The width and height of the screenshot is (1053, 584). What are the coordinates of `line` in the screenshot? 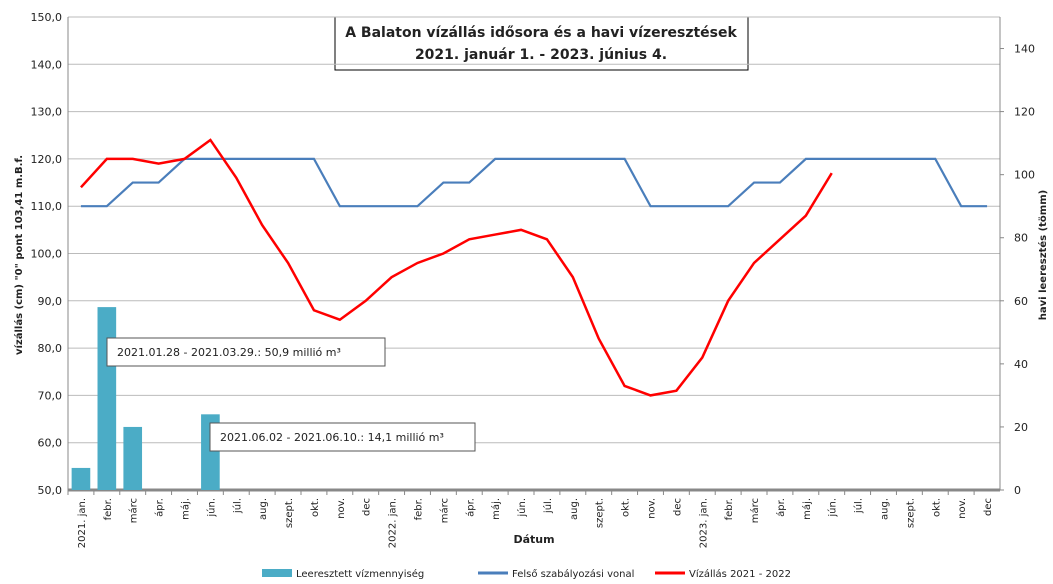 It's located at (534, 182).